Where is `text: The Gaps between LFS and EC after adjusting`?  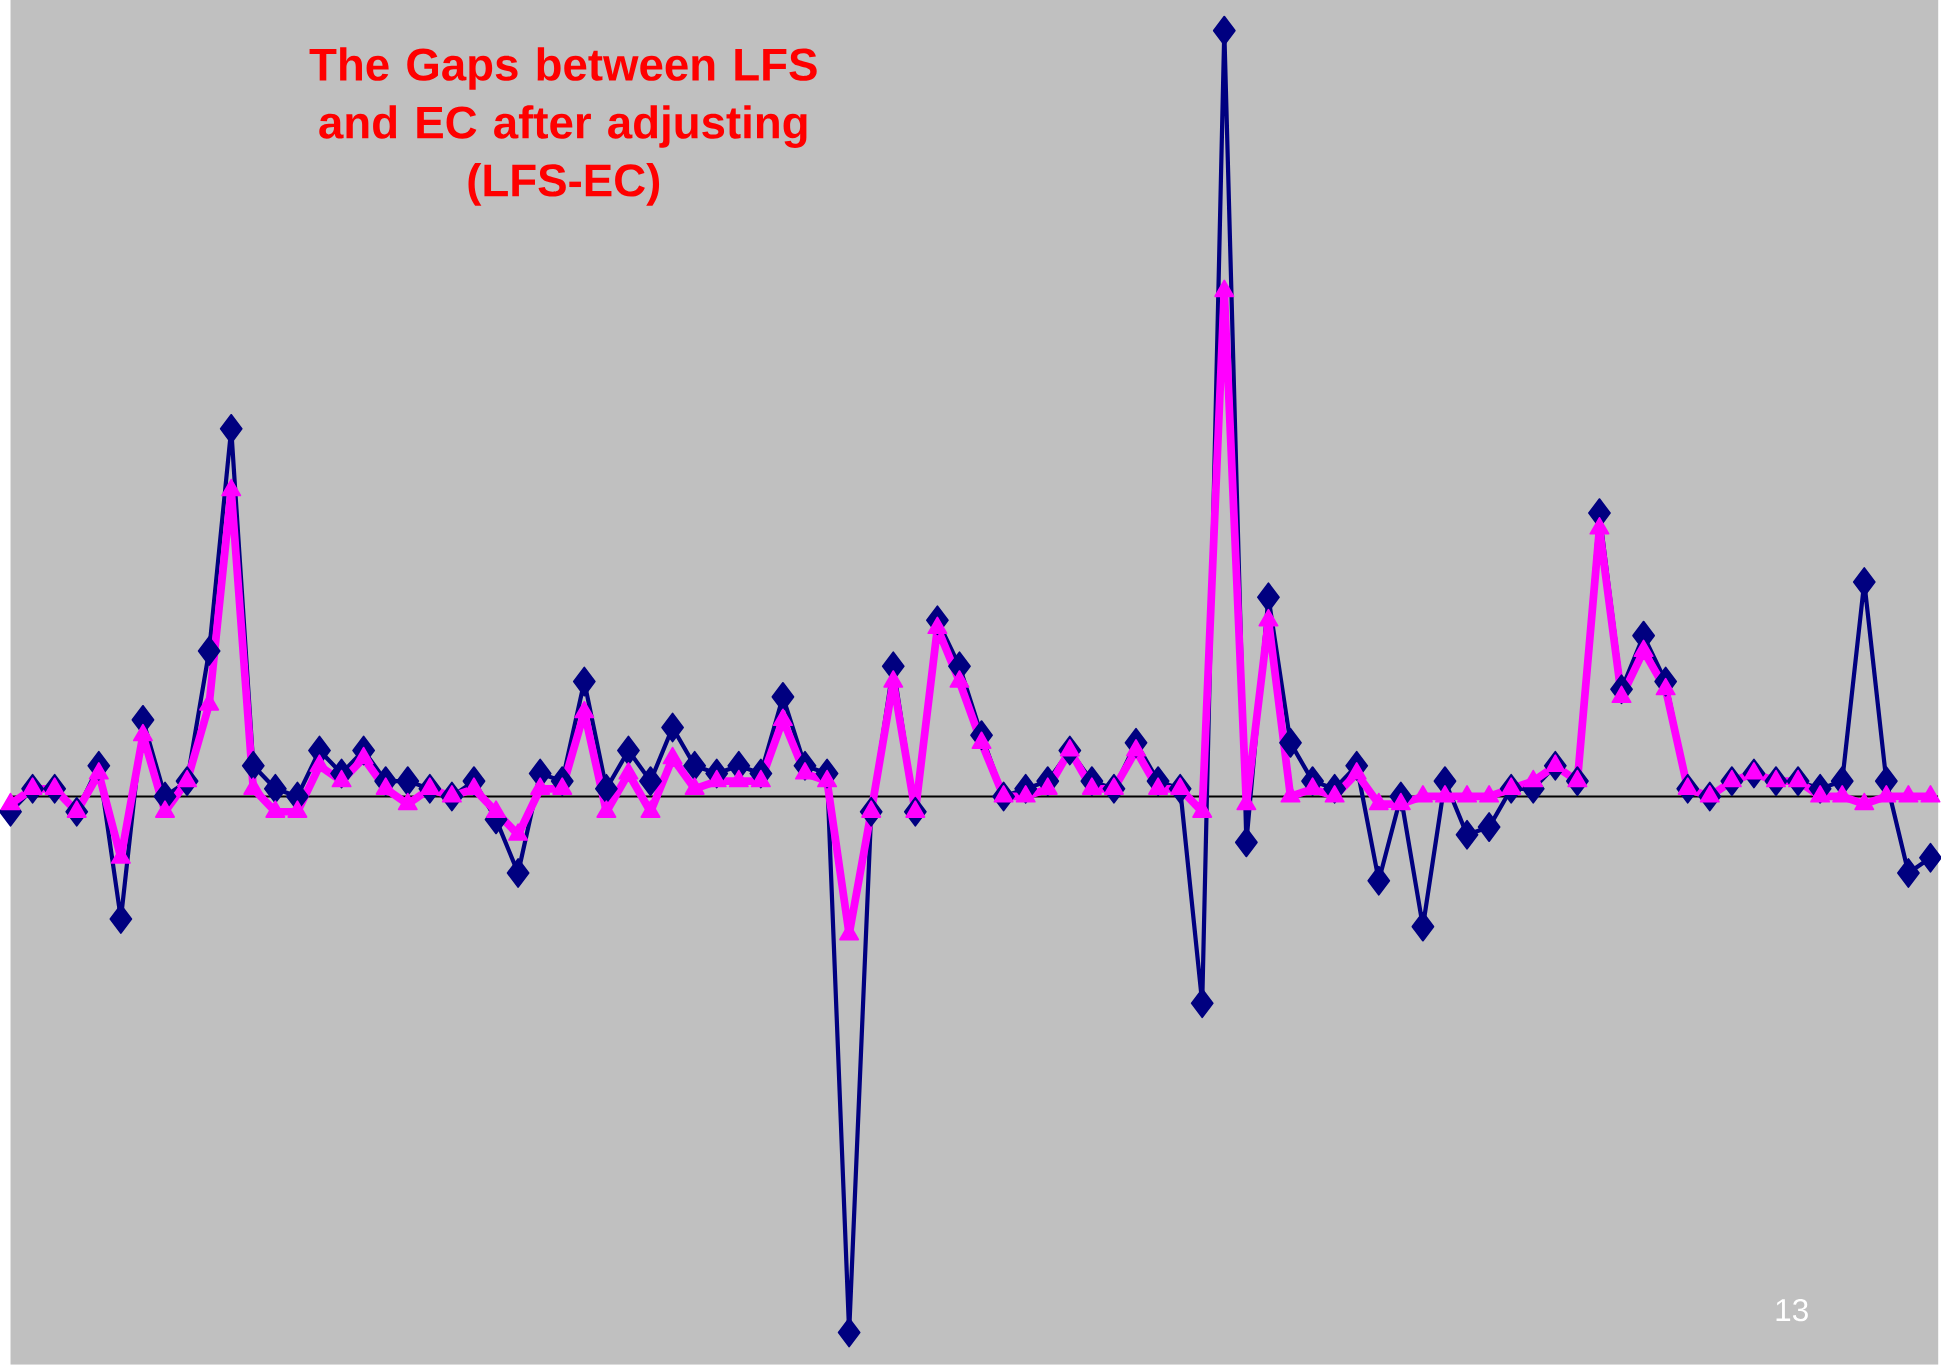 text: The Gaps between LFS and EC after adjusting is located at coordinates (563, 98).